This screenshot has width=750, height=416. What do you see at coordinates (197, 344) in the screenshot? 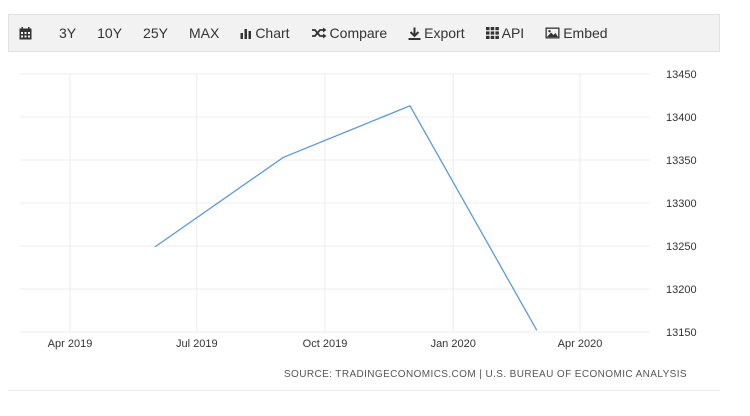
I see `x-tick-label: Jul 2019` at bounding box center [197, 344].